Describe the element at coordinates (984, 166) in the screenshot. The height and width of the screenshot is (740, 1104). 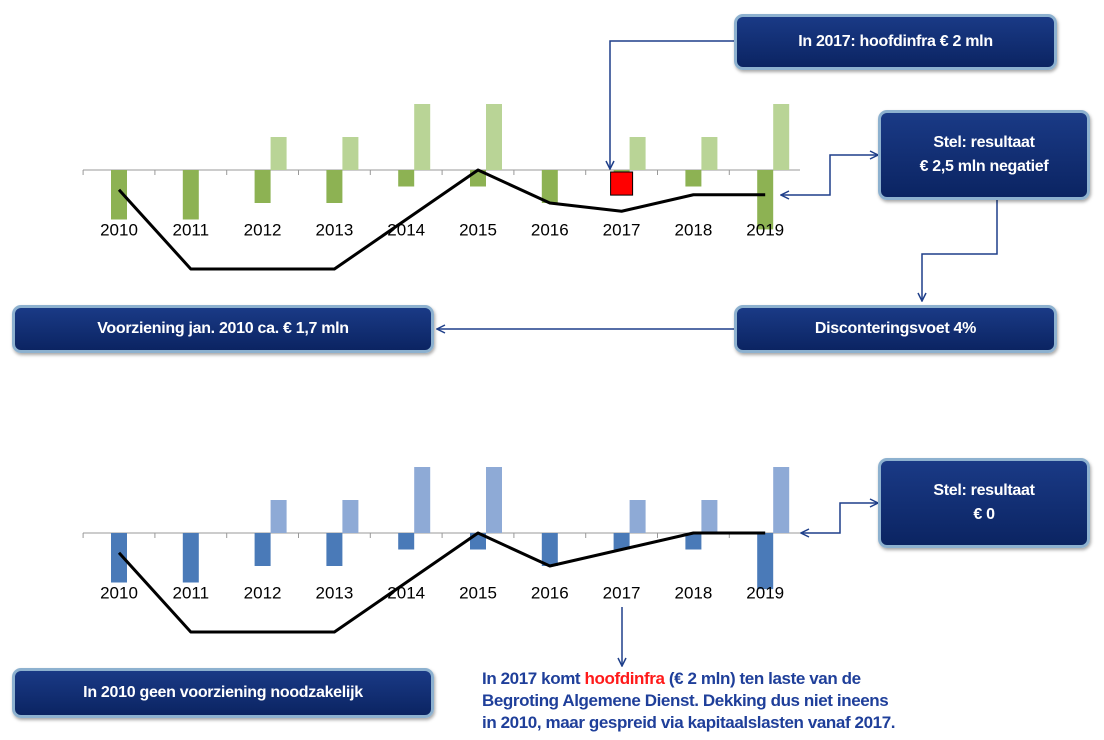
I see `box-text: € 2,5 mln negatief` at that location.